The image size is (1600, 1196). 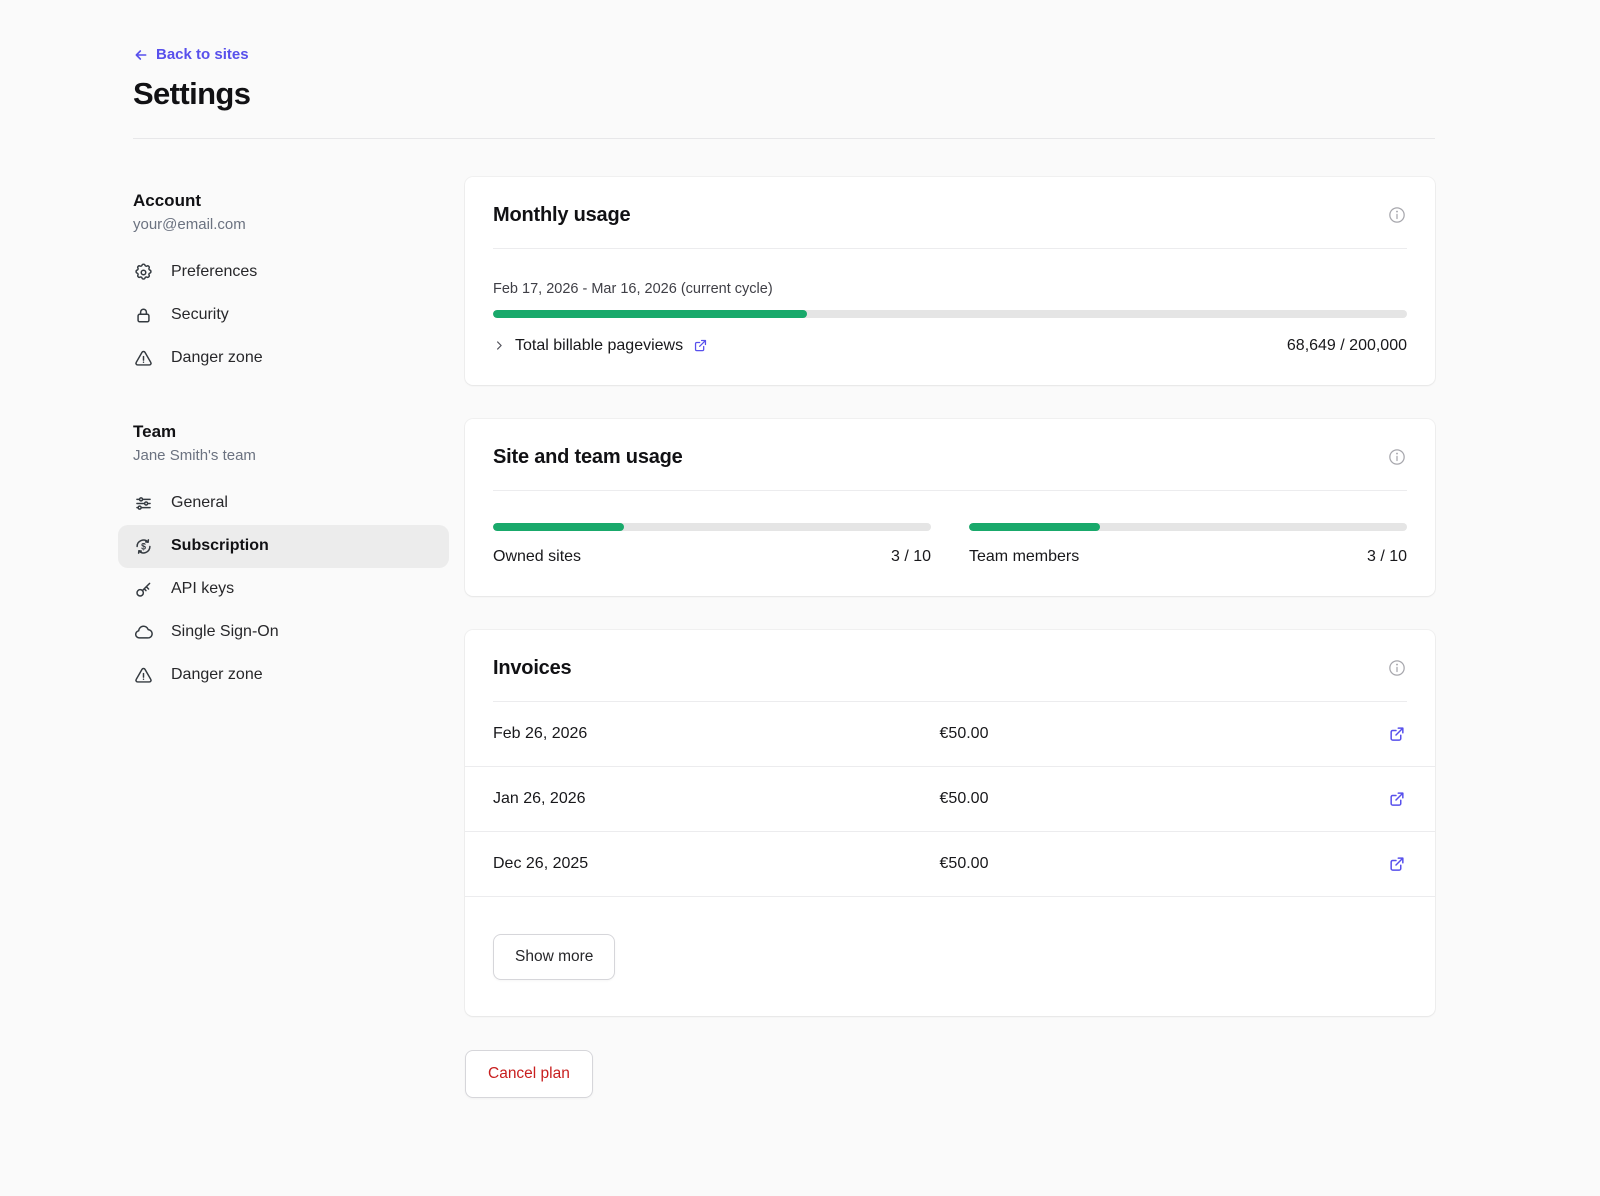 What do you see at coordinates (220, 545) in the screenshot?
I see `sidebar-item-label: Subscription` at bounding box center [220, 545].